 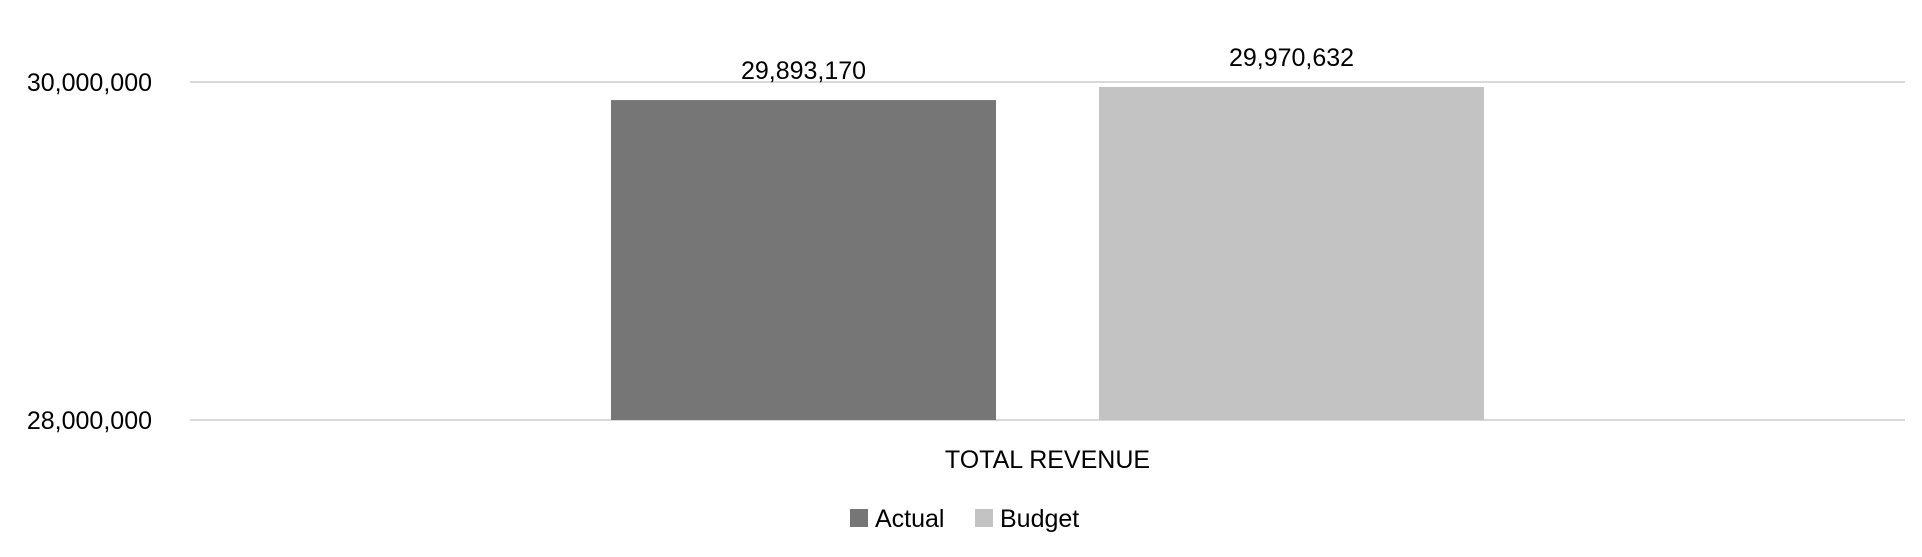 I want to click on x-category-label: TOTAL REVENUE, so click(x=1047, y=460).